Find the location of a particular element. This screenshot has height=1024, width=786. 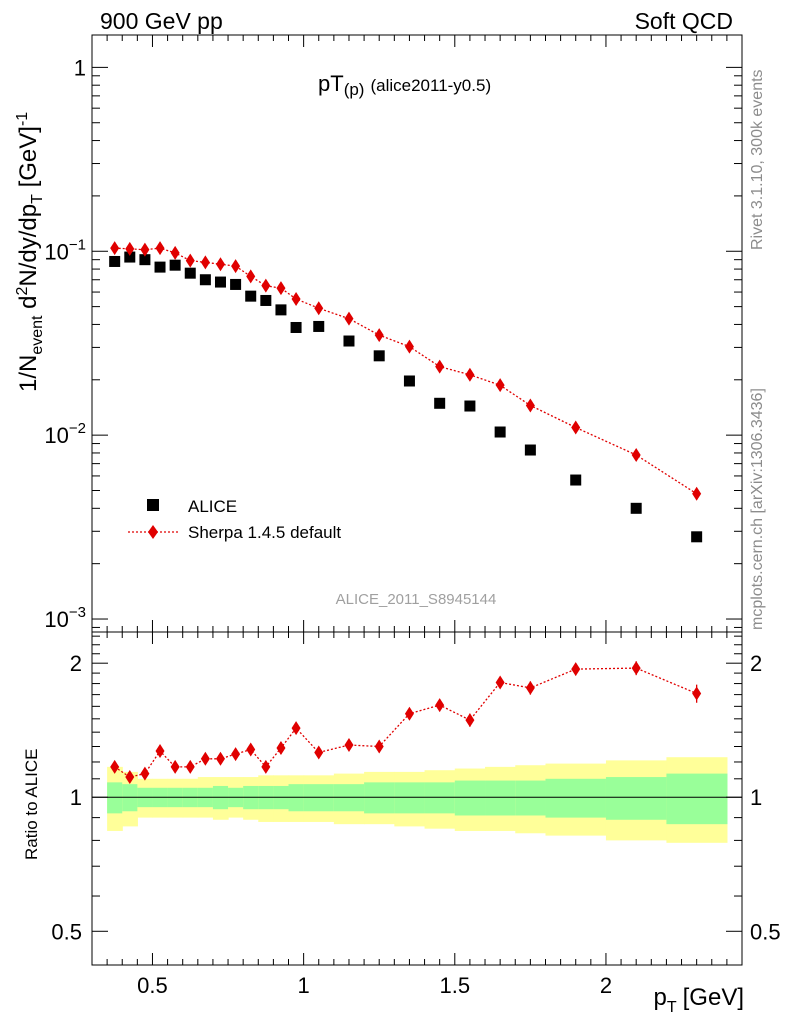

title-sub: (p) is located at coordinates (354, 89).